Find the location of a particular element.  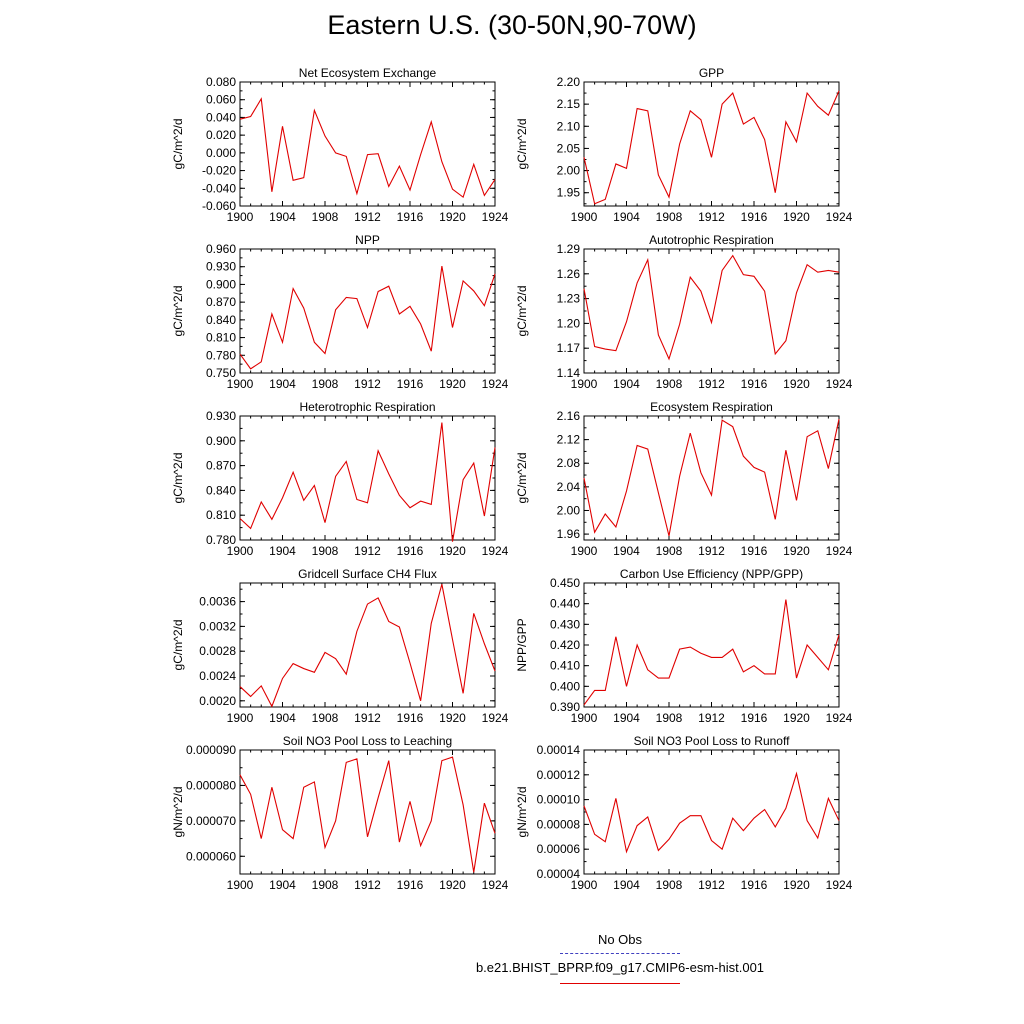

chart-3-xtick-label: 1900 is located at coordinates (584, 384).